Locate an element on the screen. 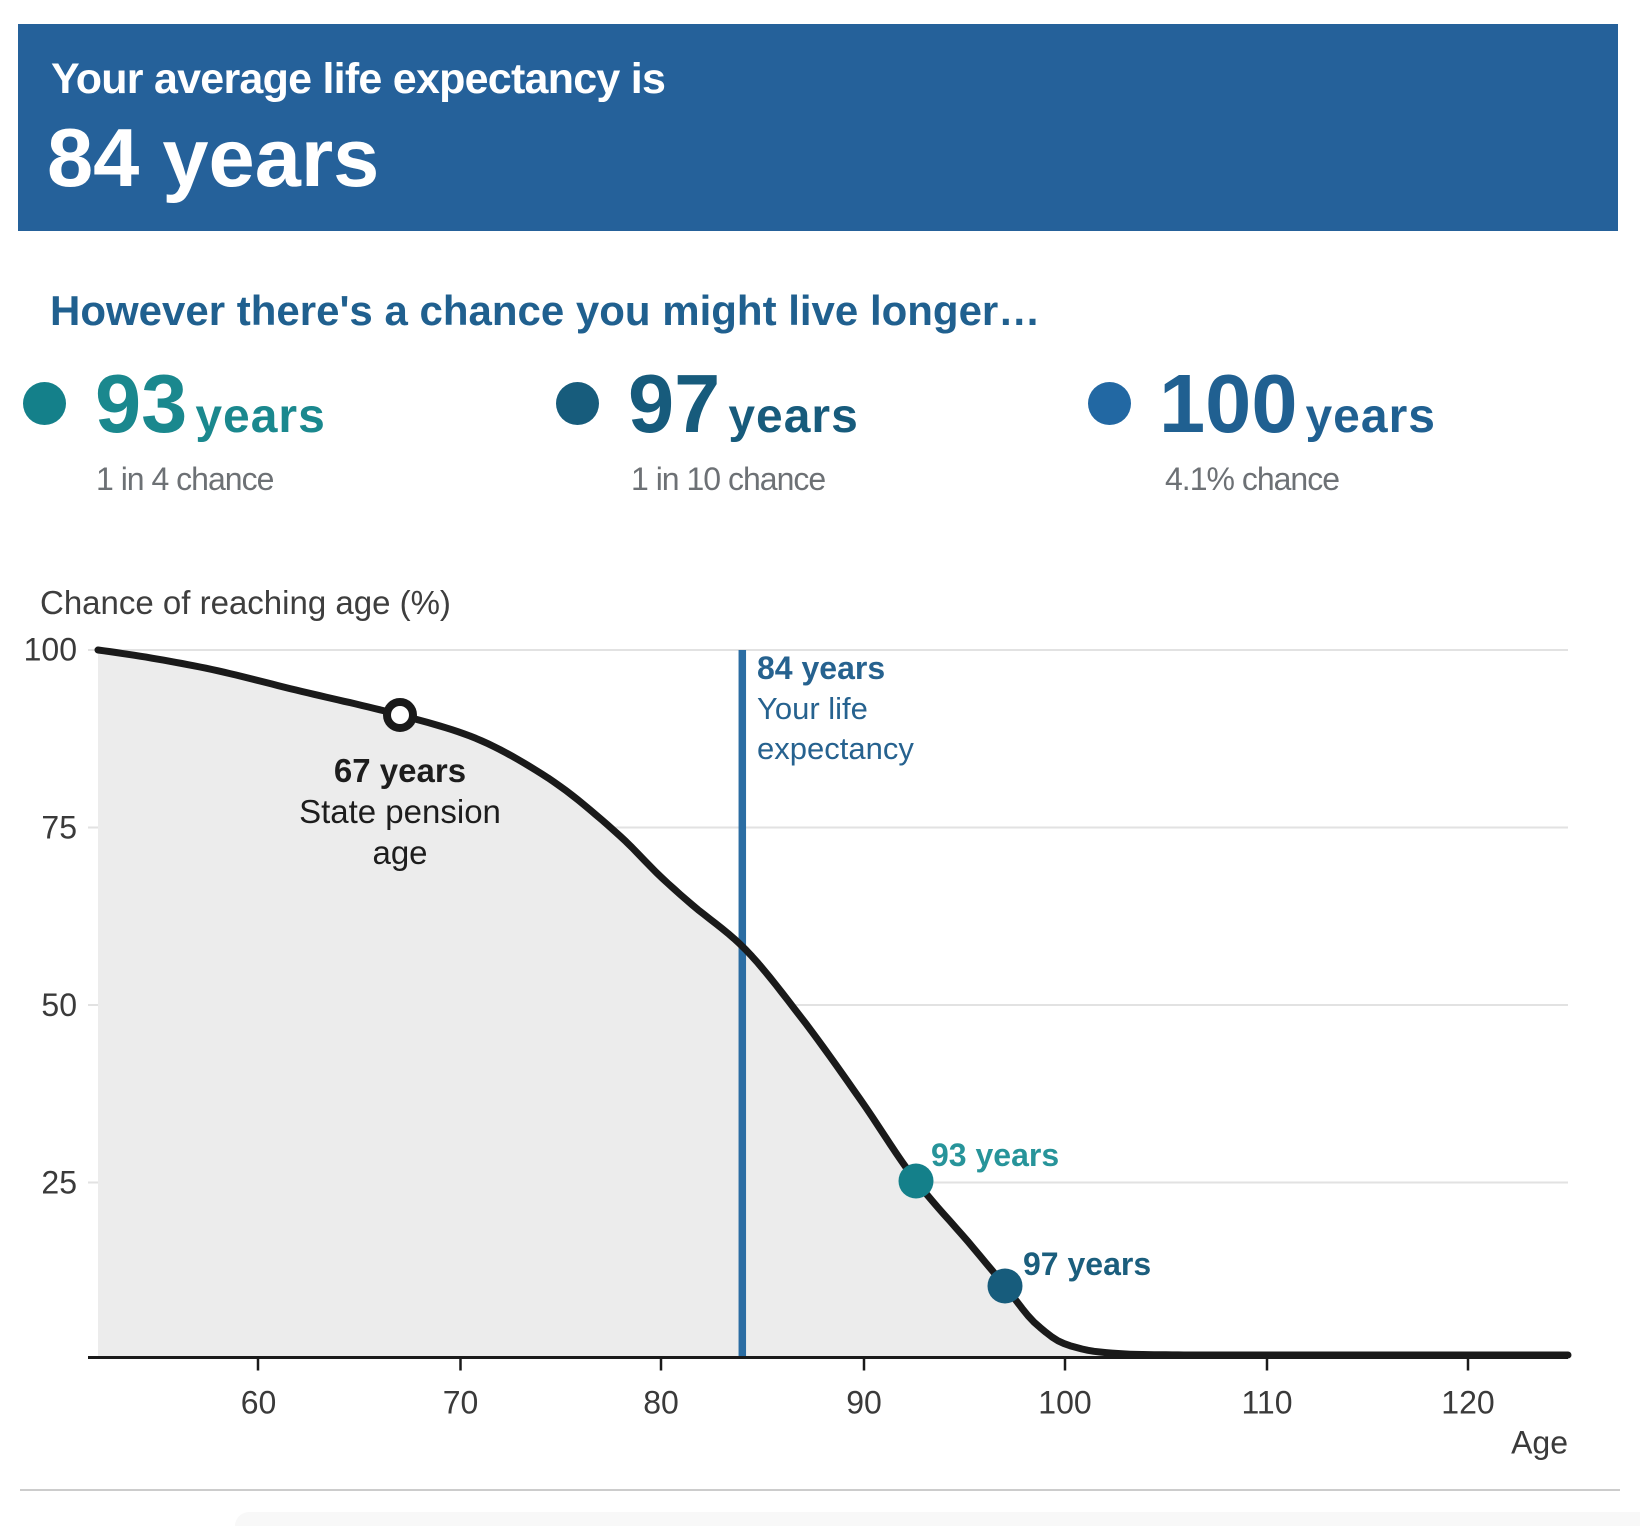  svg-text: 120 is located at coordinates (1467, 1403).